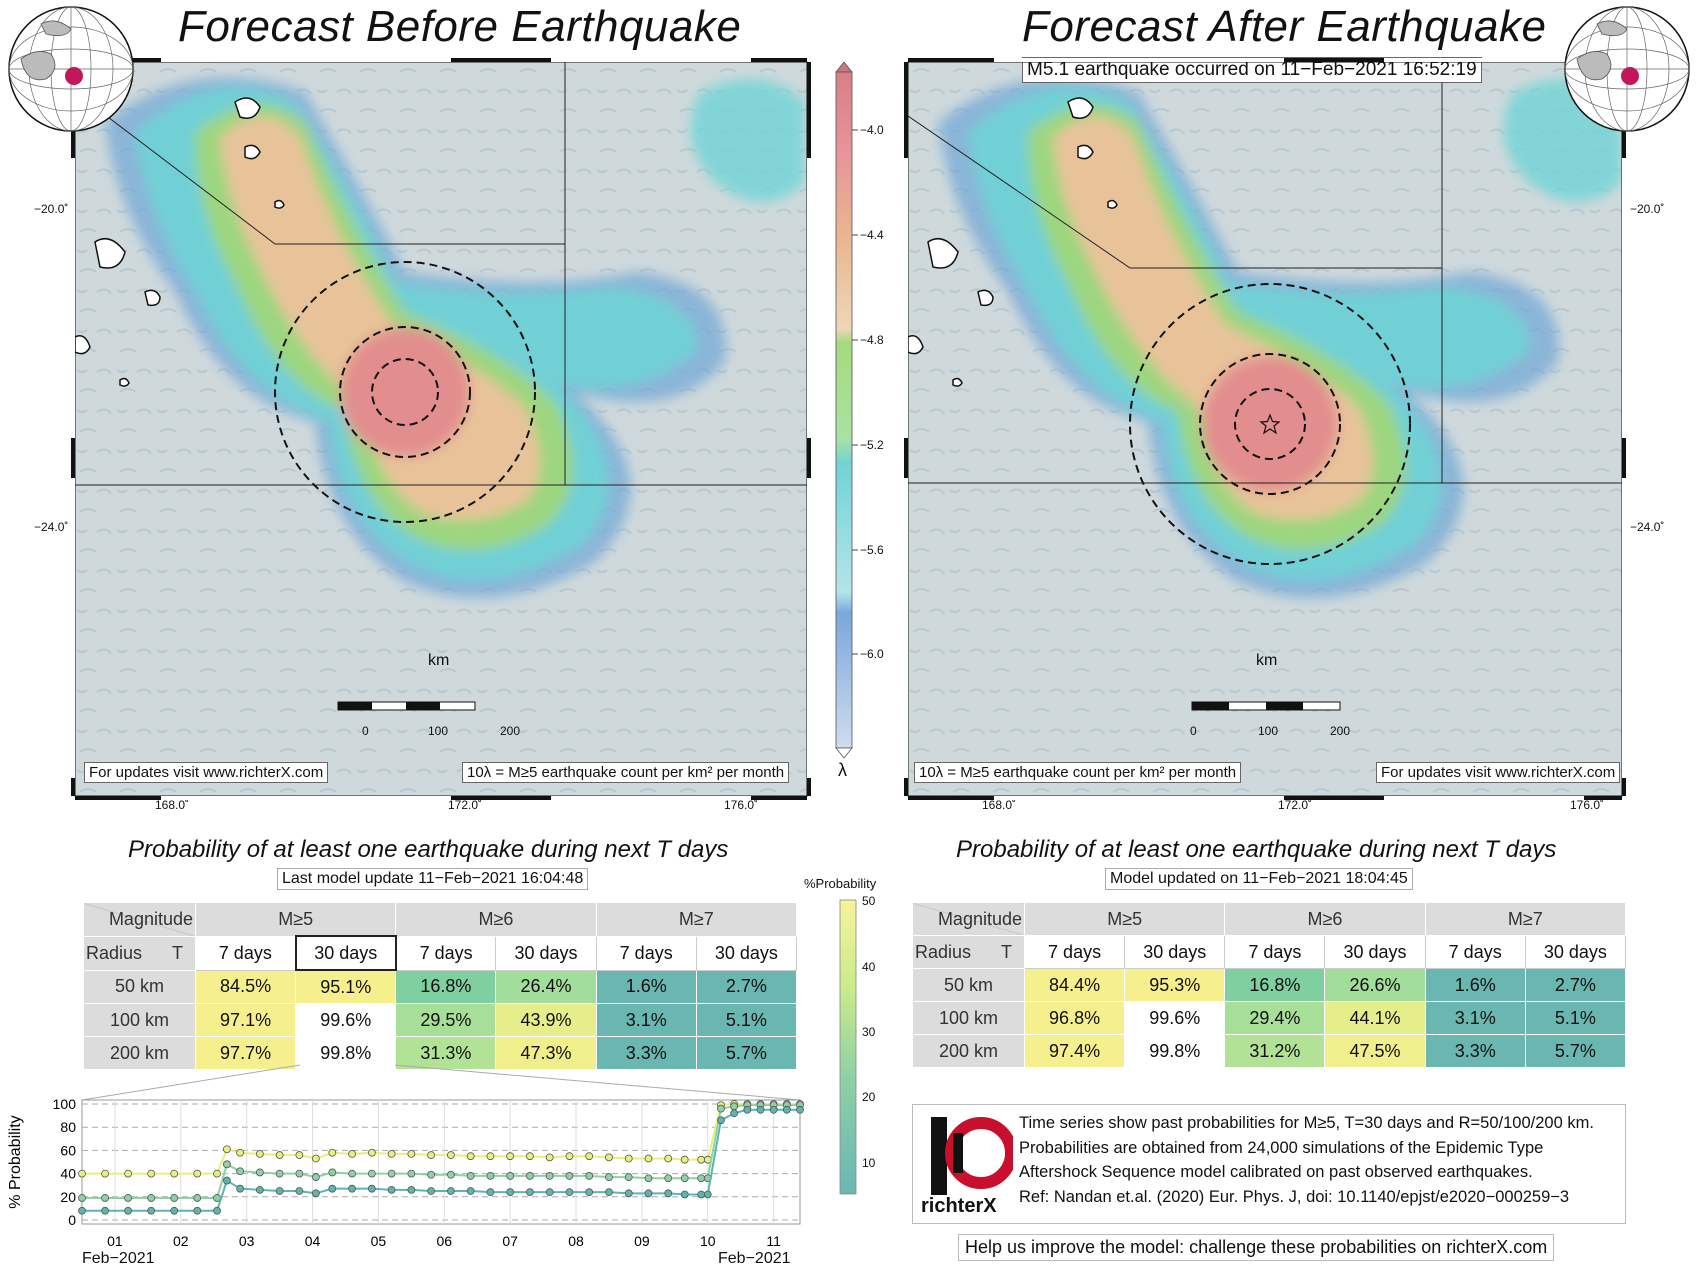  What do you see at coordinates (510, 1241) in the screenshot?
I see `x-tick-label: 07` at bounding box center [510, 1241].